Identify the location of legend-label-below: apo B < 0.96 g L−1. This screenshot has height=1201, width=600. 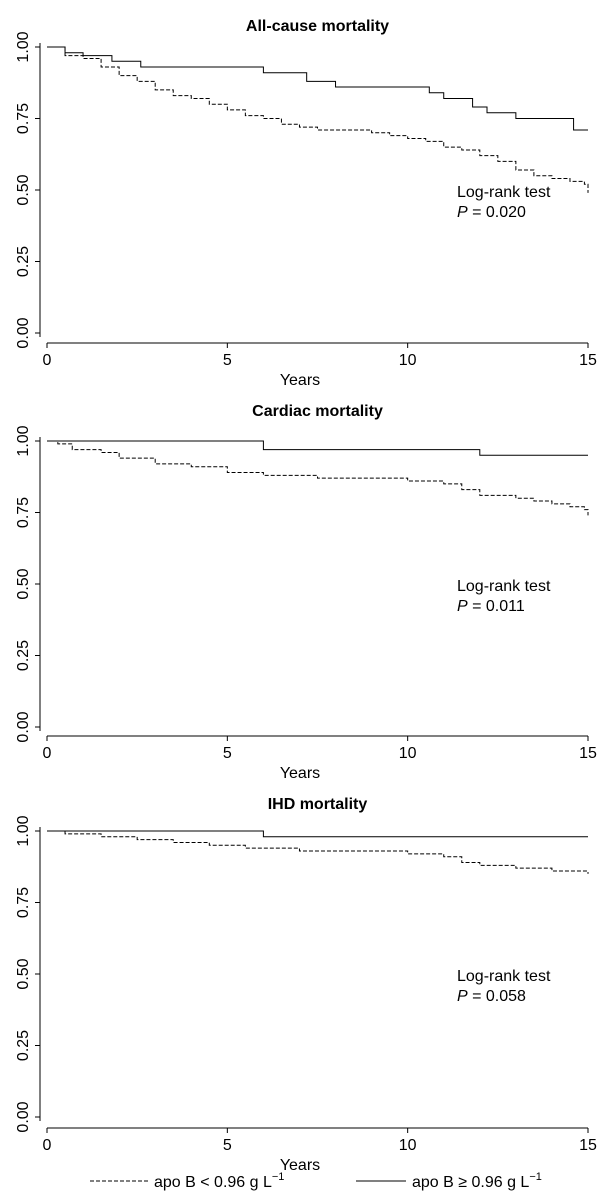
(219, 1181).